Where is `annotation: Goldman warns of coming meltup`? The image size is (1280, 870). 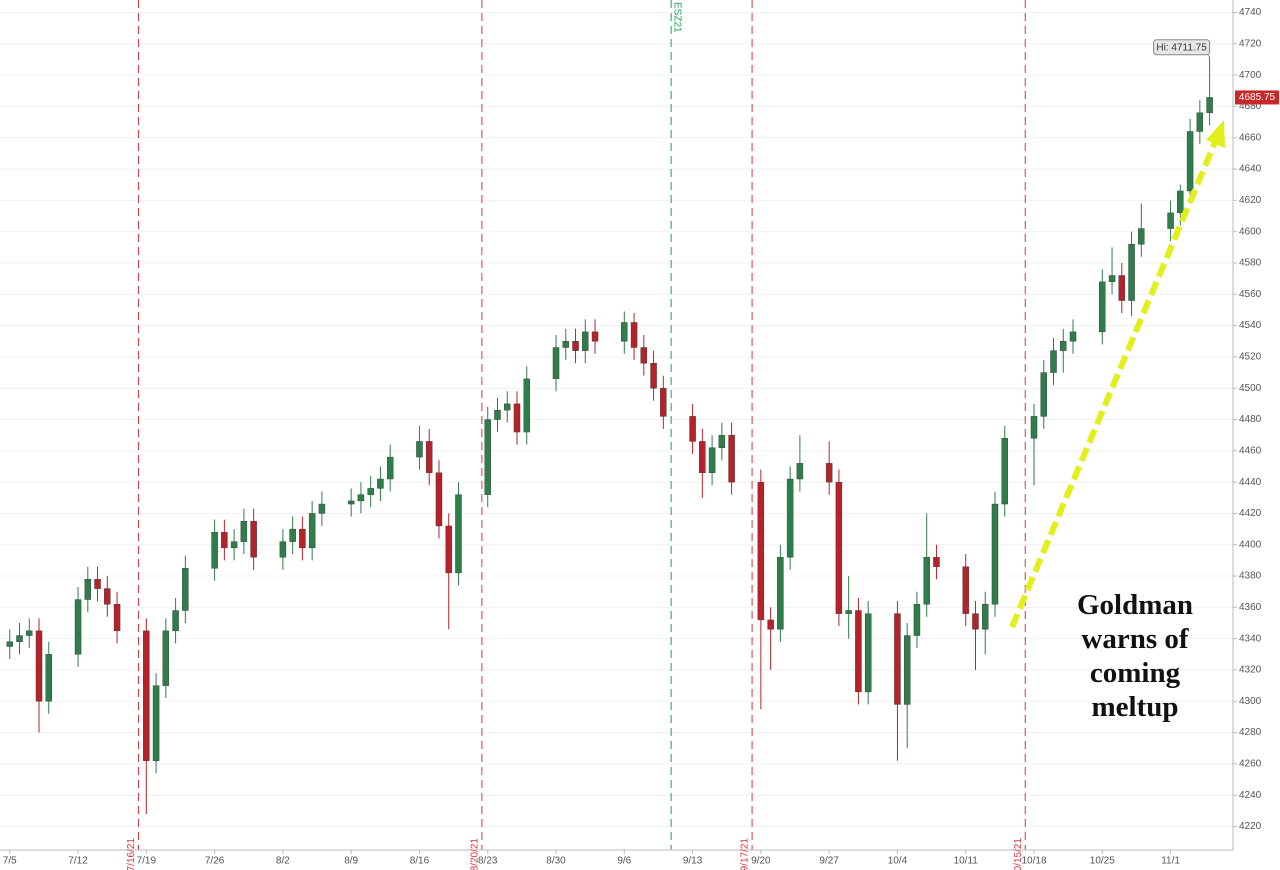 annotation: Goldman warns of coming meltup is located at coordinates (1135, 656).